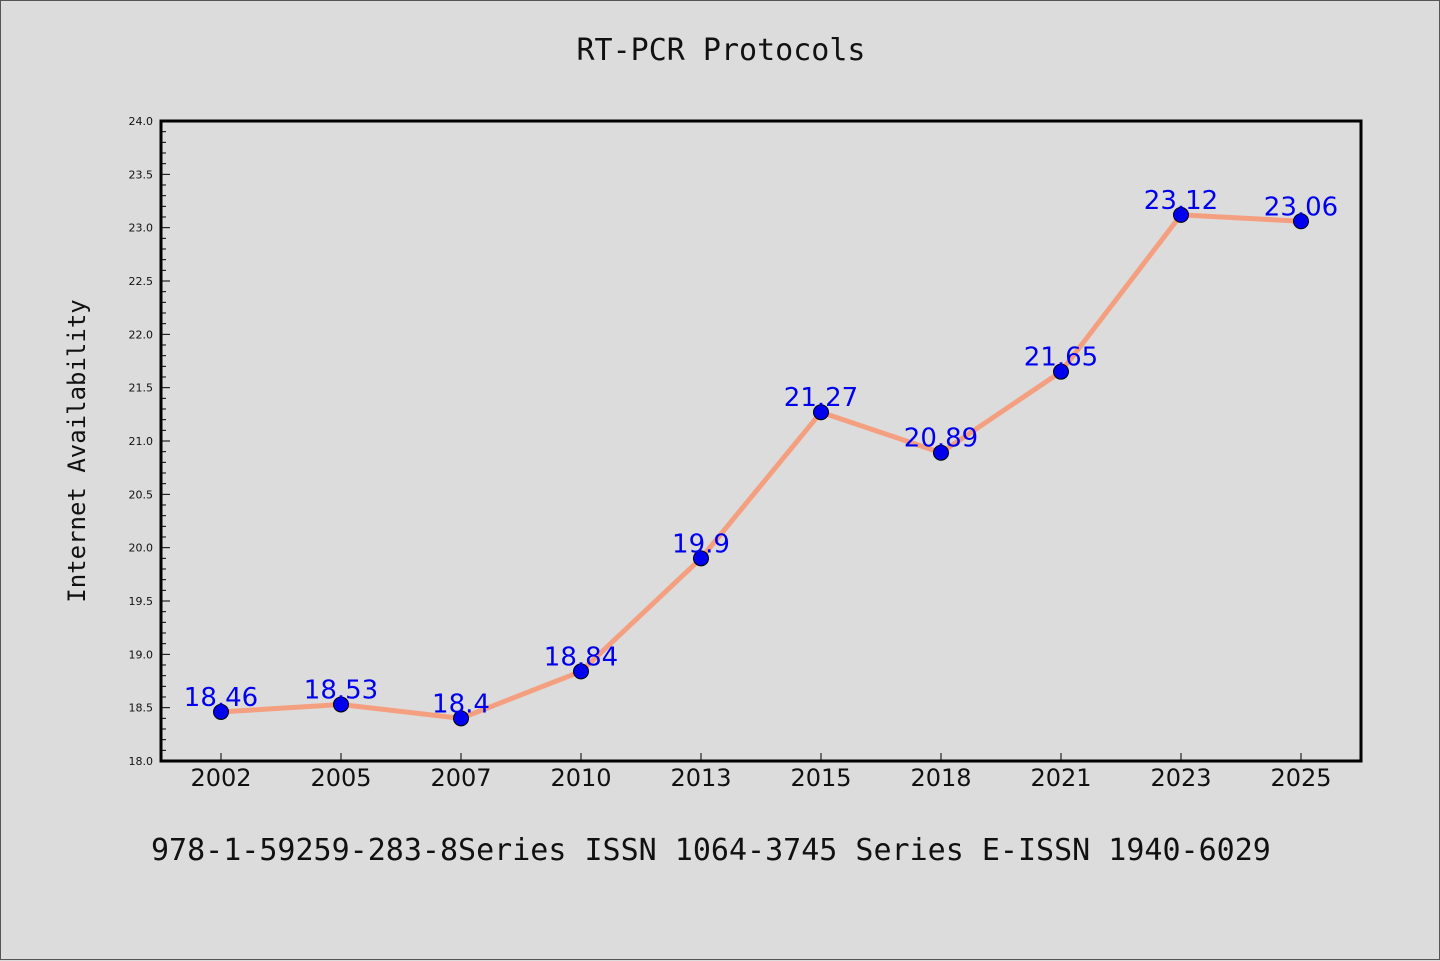 The height and width of the screenshot is (961, 1440). What do you see at coordinates (141, 388) in the screenshot?
I see `y-tick-label: 21.5` at bounding box center [141, 388].